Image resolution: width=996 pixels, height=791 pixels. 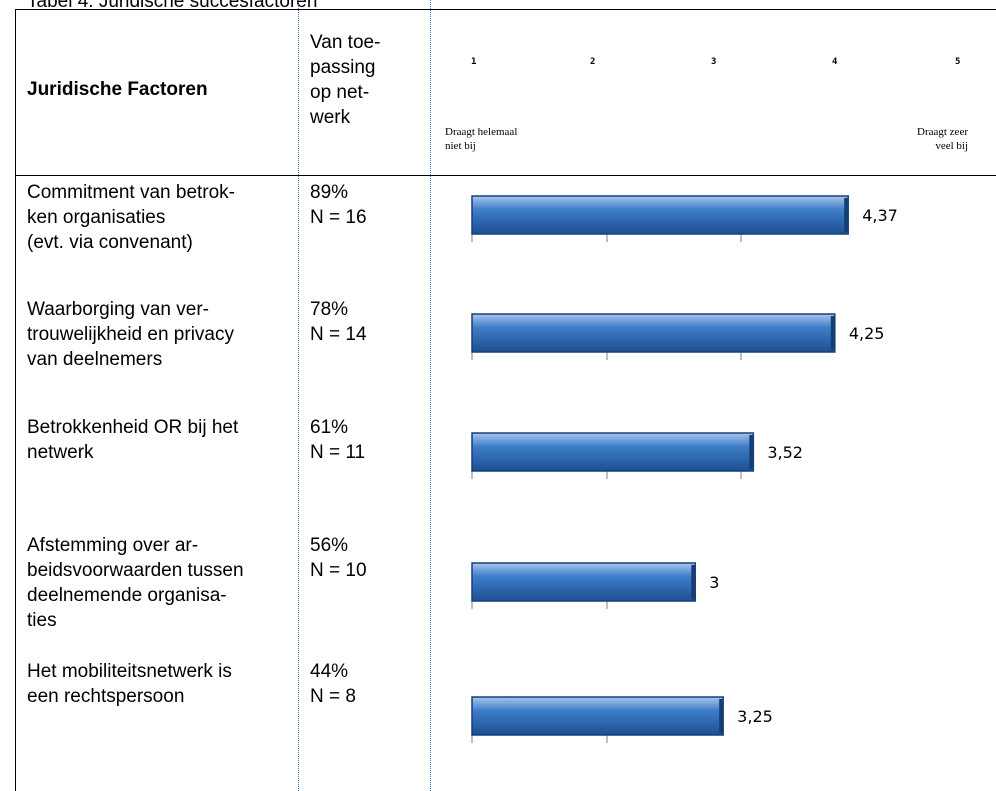 I want to click on scale-high-note: Draagt zeer veel bij, so click(x=942, y=139).